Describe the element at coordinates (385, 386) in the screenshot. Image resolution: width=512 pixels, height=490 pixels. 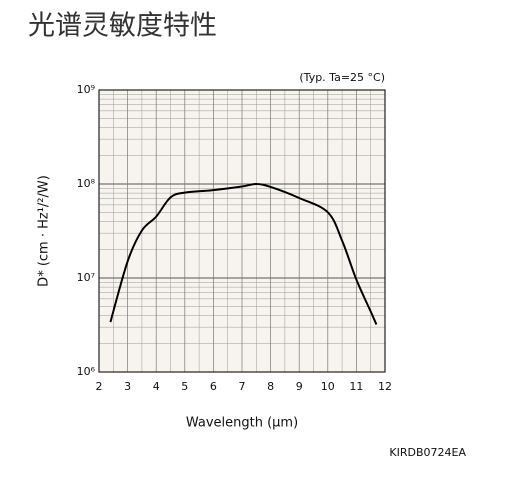
I see `x-tick-label: 12` at that location.